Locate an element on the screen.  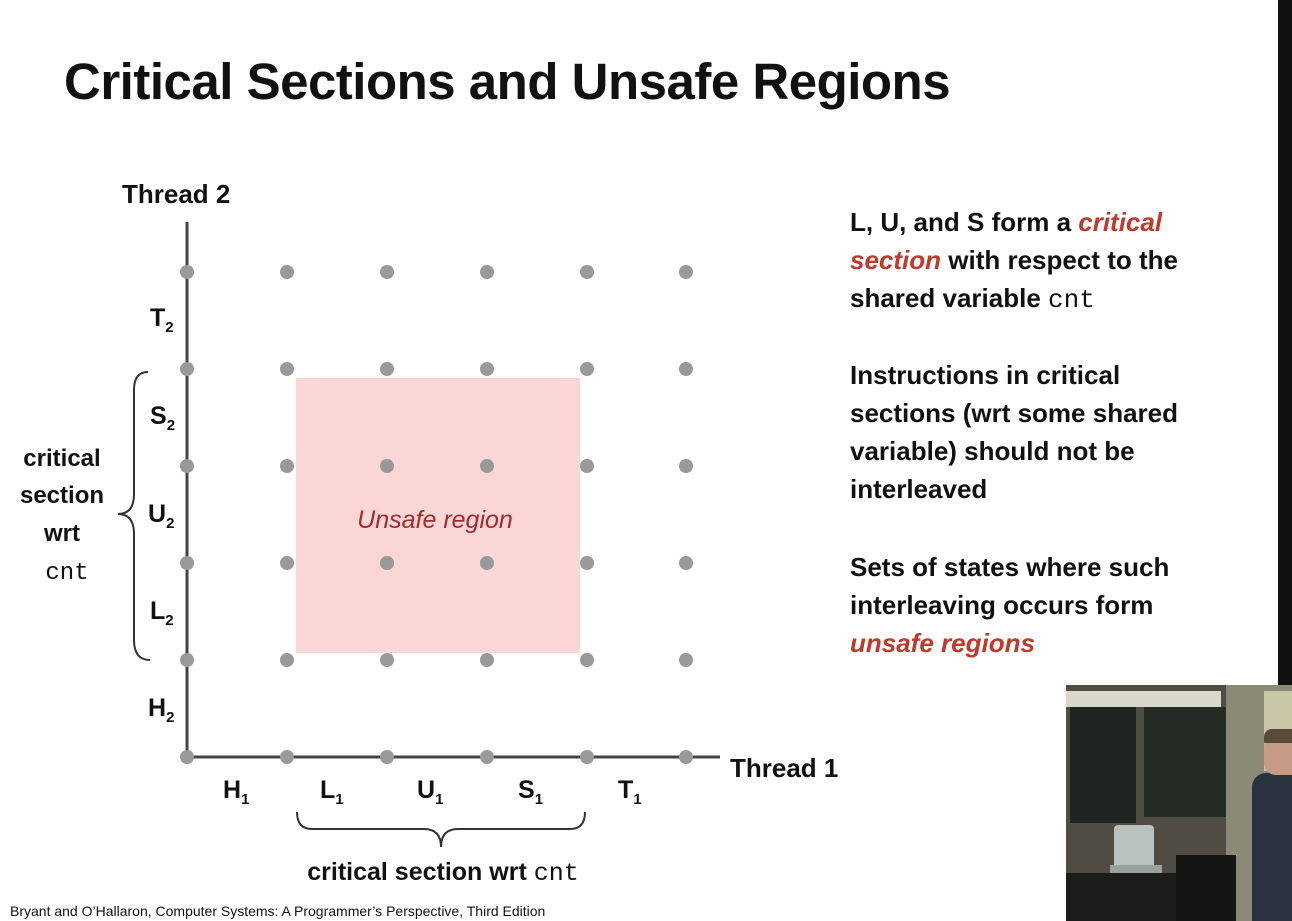
x-tick-L1: L1 is located at coordinates (332, 792).